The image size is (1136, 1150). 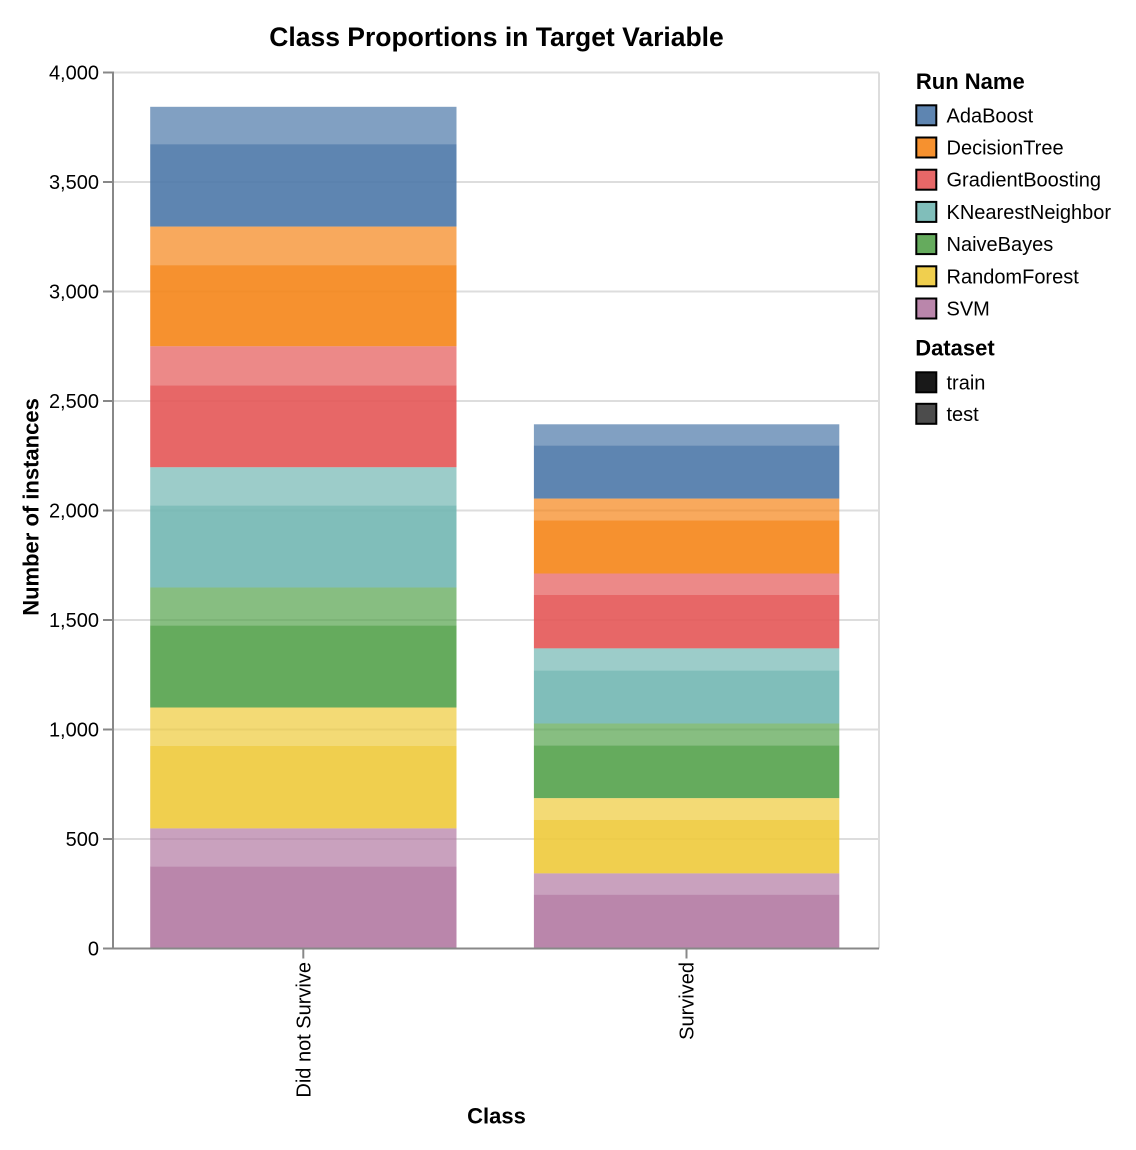 What do you see at coordinates (31, 507) in the screenshot?
I see `svg-text: Number of instances` at bounding box center [31, 507].